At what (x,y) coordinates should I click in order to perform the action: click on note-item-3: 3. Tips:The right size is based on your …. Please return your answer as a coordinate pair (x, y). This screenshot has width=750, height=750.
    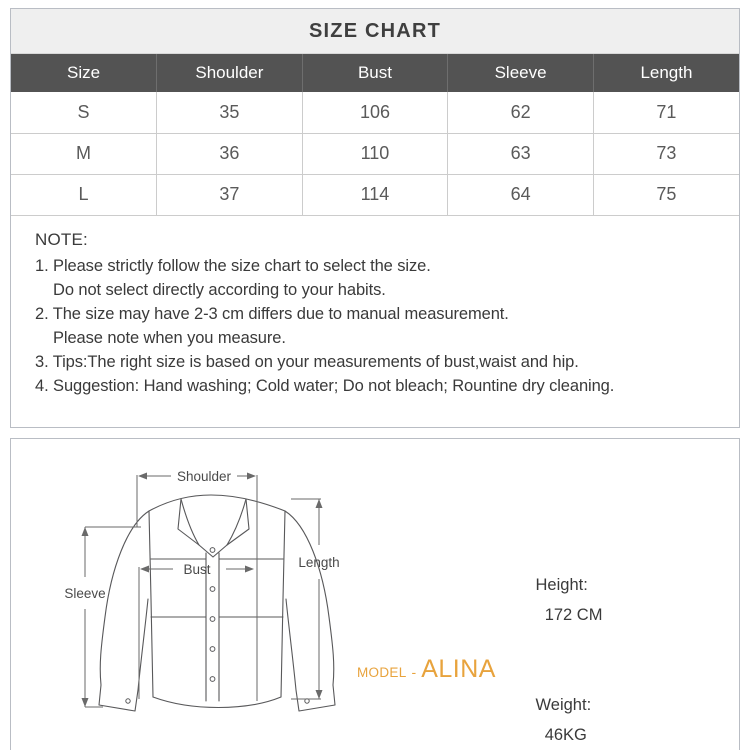
    Looking at the image, I should click on (307, 361).